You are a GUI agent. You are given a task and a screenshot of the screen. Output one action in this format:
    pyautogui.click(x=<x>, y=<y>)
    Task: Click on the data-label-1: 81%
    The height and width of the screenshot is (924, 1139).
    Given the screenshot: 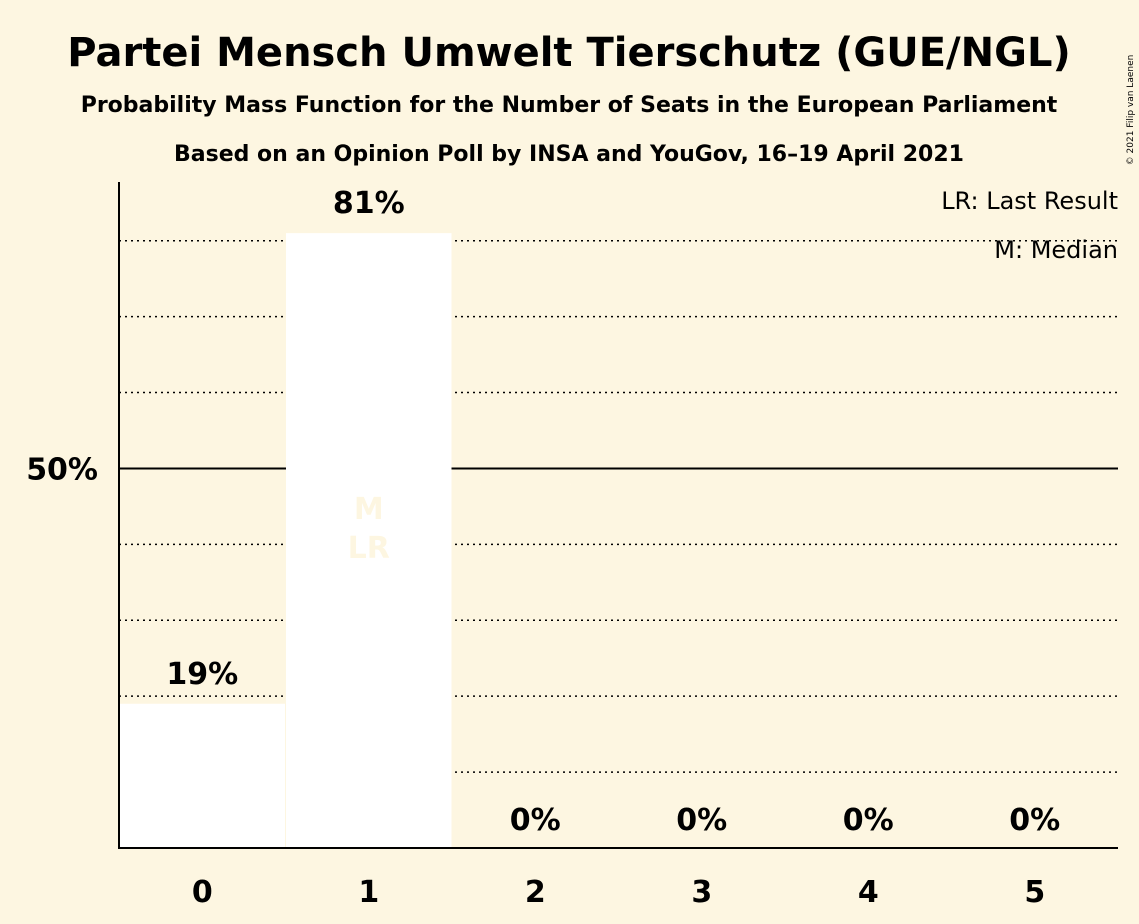 What is the action you would take?
    pyautogui.click(x=369, y=203)
    